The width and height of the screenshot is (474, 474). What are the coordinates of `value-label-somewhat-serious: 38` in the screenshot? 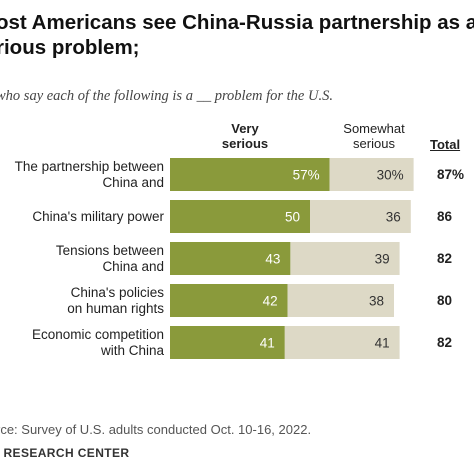 It's located at (376, 301).